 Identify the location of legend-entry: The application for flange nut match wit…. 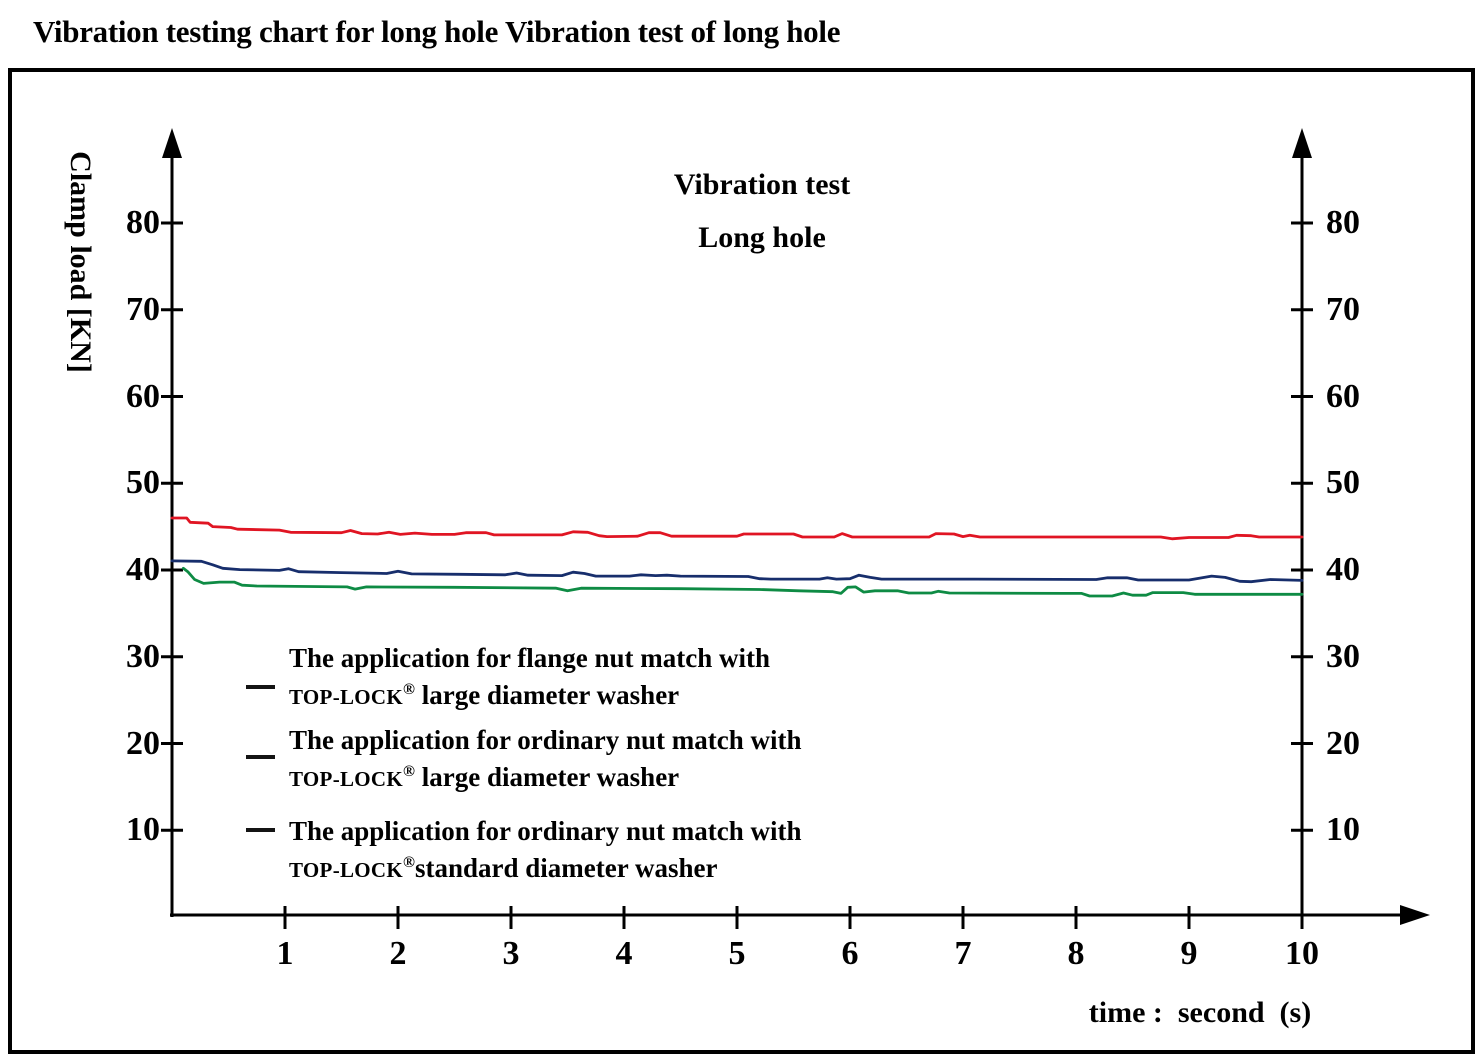
(639, 678).